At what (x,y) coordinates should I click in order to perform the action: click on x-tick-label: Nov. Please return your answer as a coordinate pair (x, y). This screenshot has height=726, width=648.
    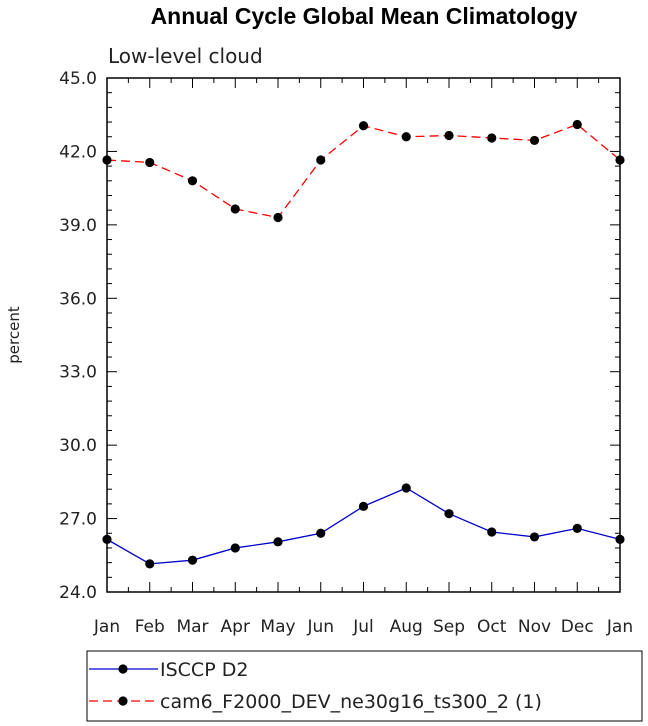
    Looking at the image, I should click on (534, 627).